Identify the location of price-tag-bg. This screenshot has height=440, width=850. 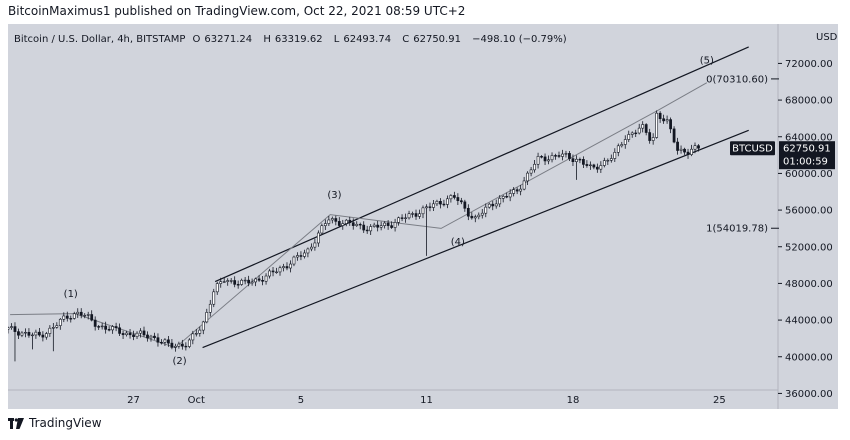
(807, 155).